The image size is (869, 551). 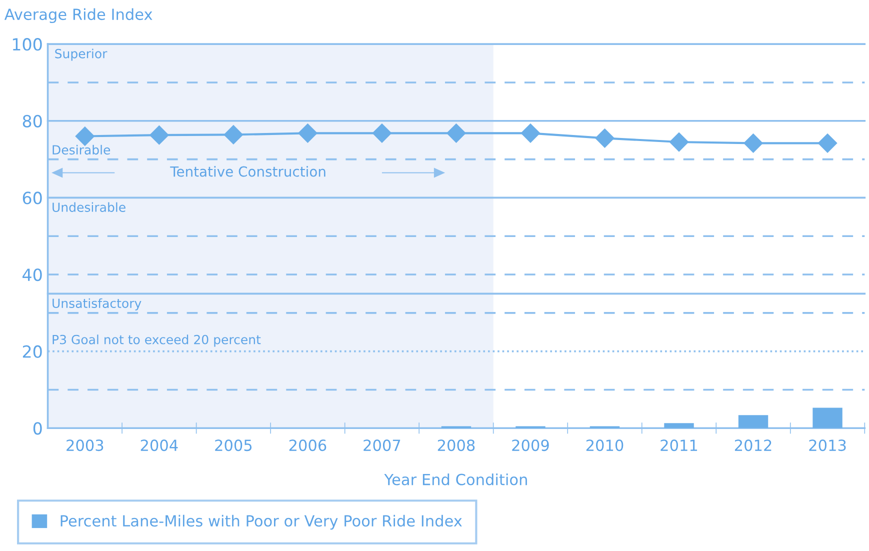 I want to click on legend-label: Percent Lane-Miles with Poor or Very Poor Ride Index, so click(x=261, y=522).